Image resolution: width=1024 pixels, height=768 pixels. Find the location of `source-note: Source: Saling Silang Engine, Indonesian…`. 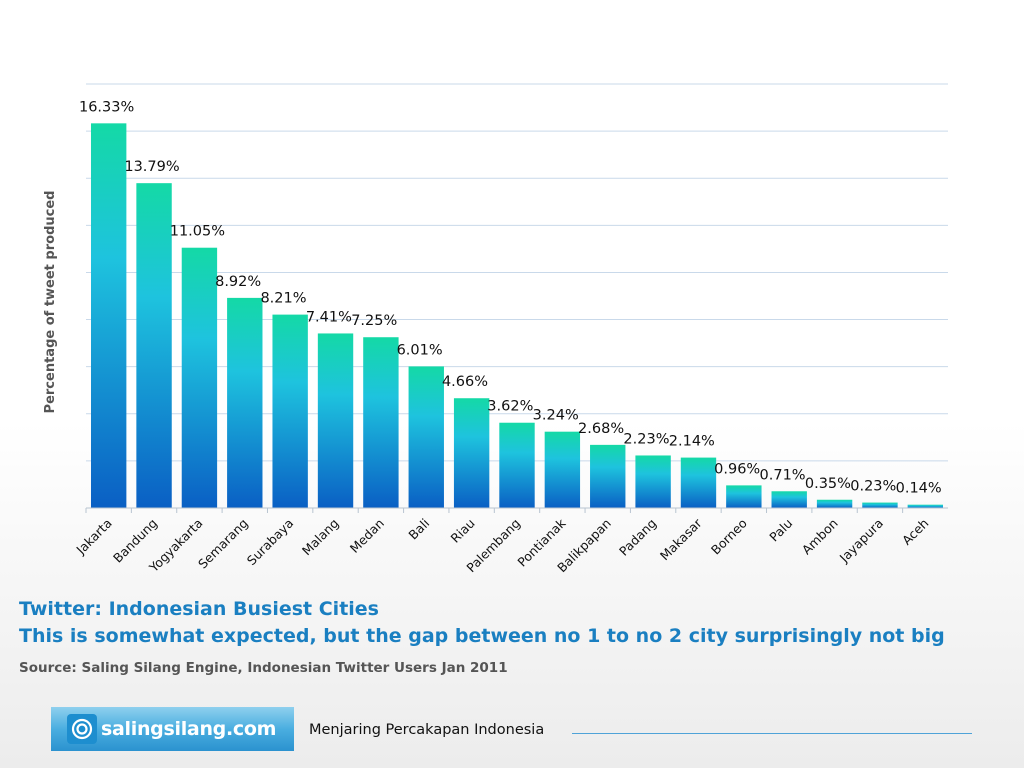

source-note: Source: Saling Silang Engine, Indonesian… is located at coordinates (263, 668).